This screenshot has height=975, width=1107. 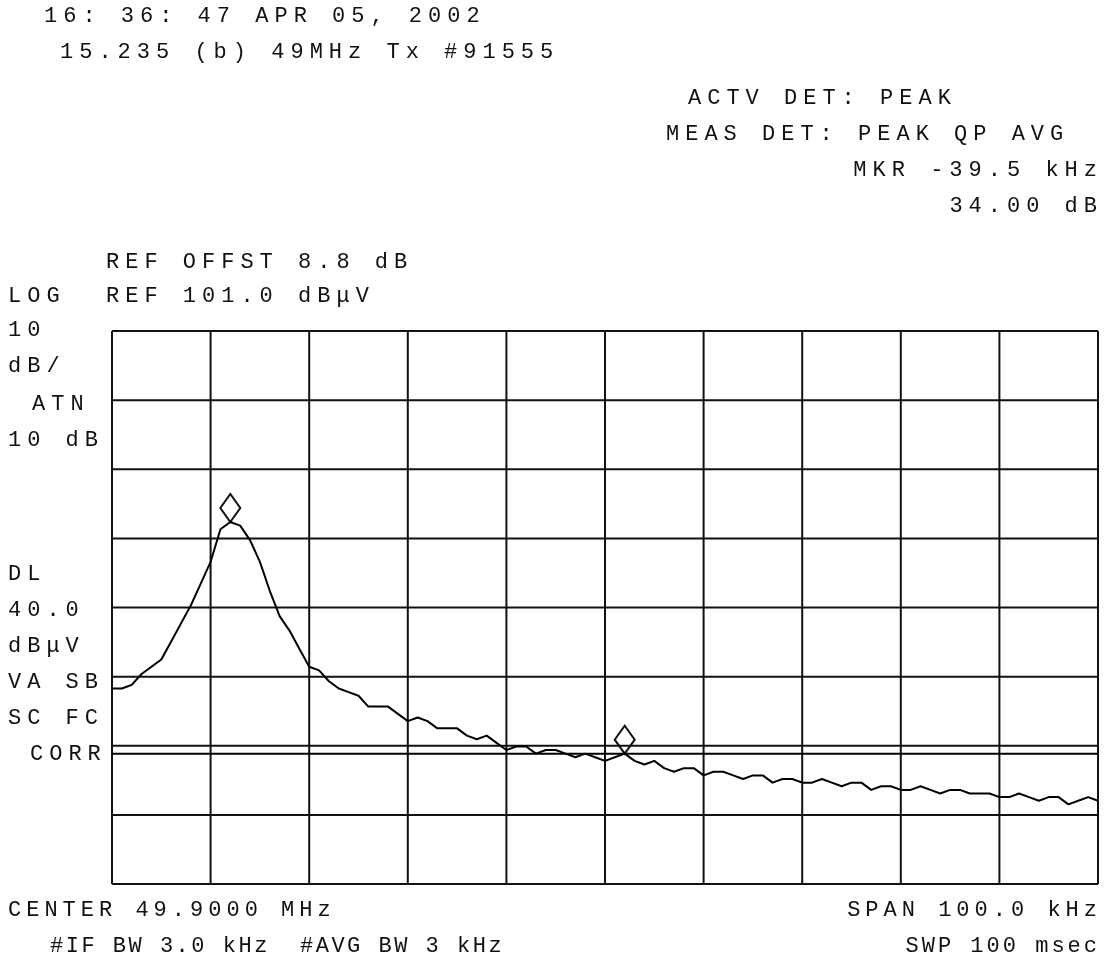 What do you see at coordinates (172, 911) in the screenshot?
I see `text: CENTER 49.9000 MHz` at bounding box center [172, 911].